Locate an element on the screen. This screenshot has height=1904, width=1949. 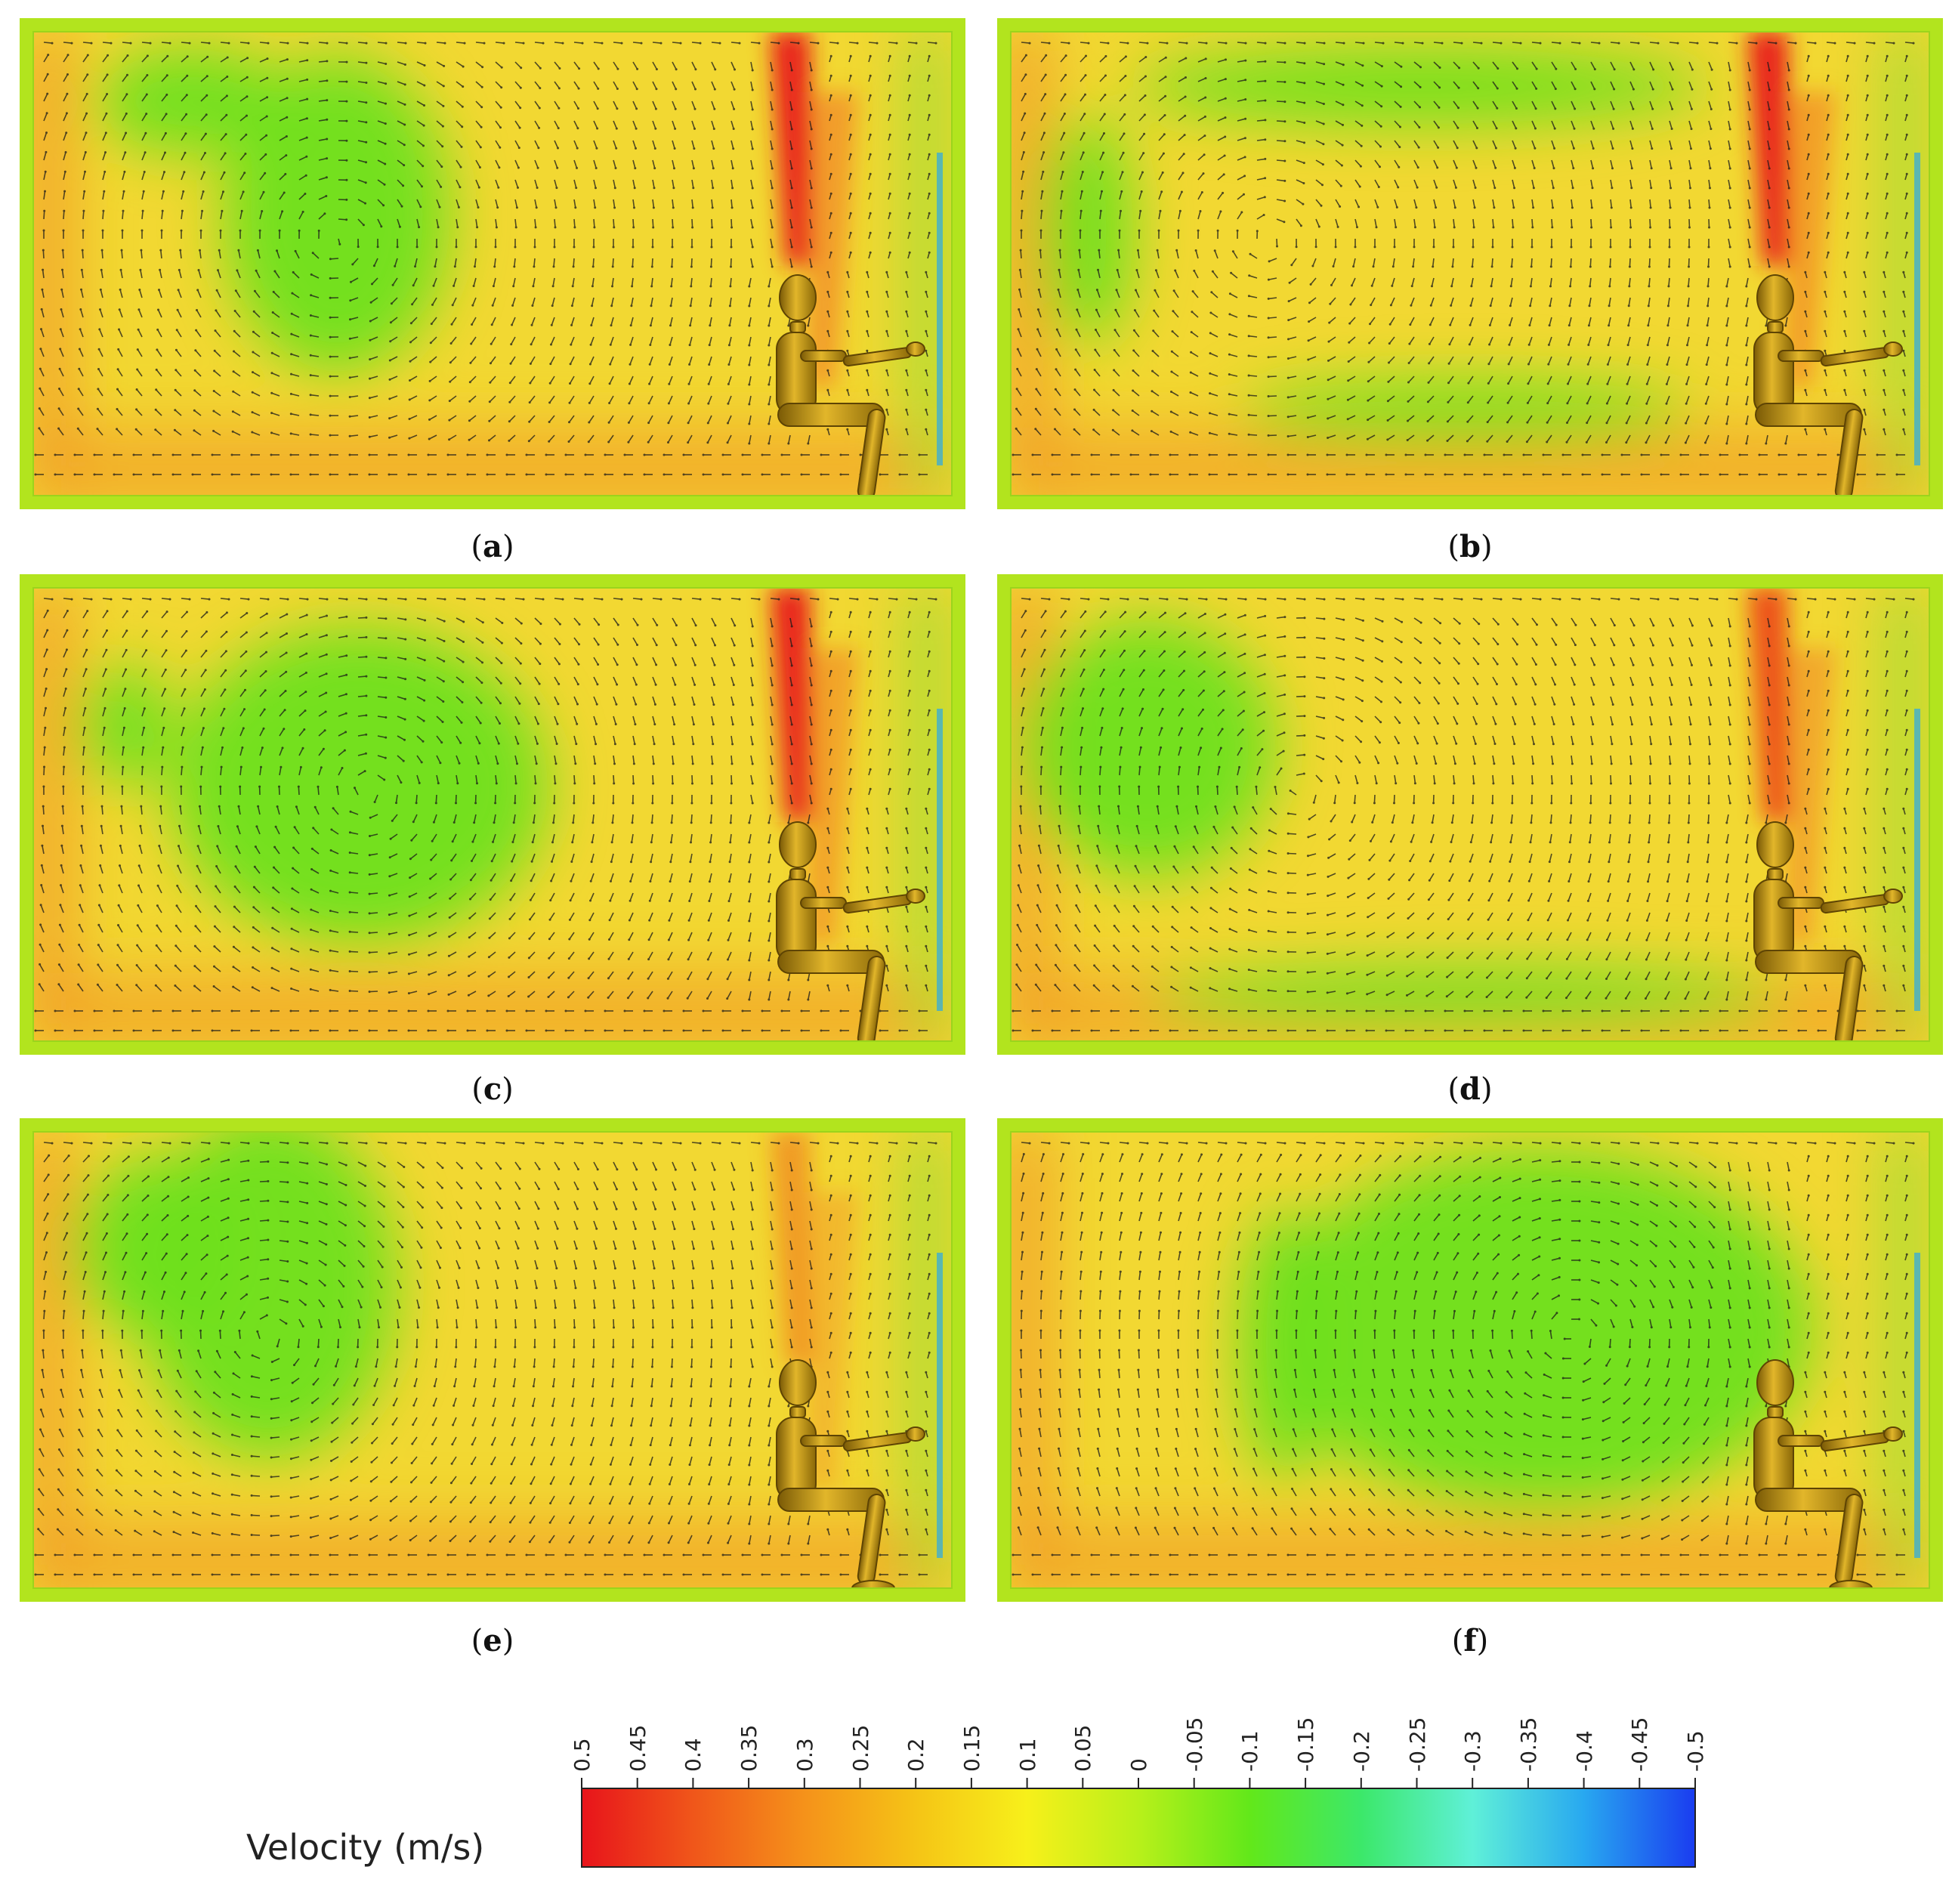
colorbar-tick-label: -0.25 is located at coordinates (1417, 1744).